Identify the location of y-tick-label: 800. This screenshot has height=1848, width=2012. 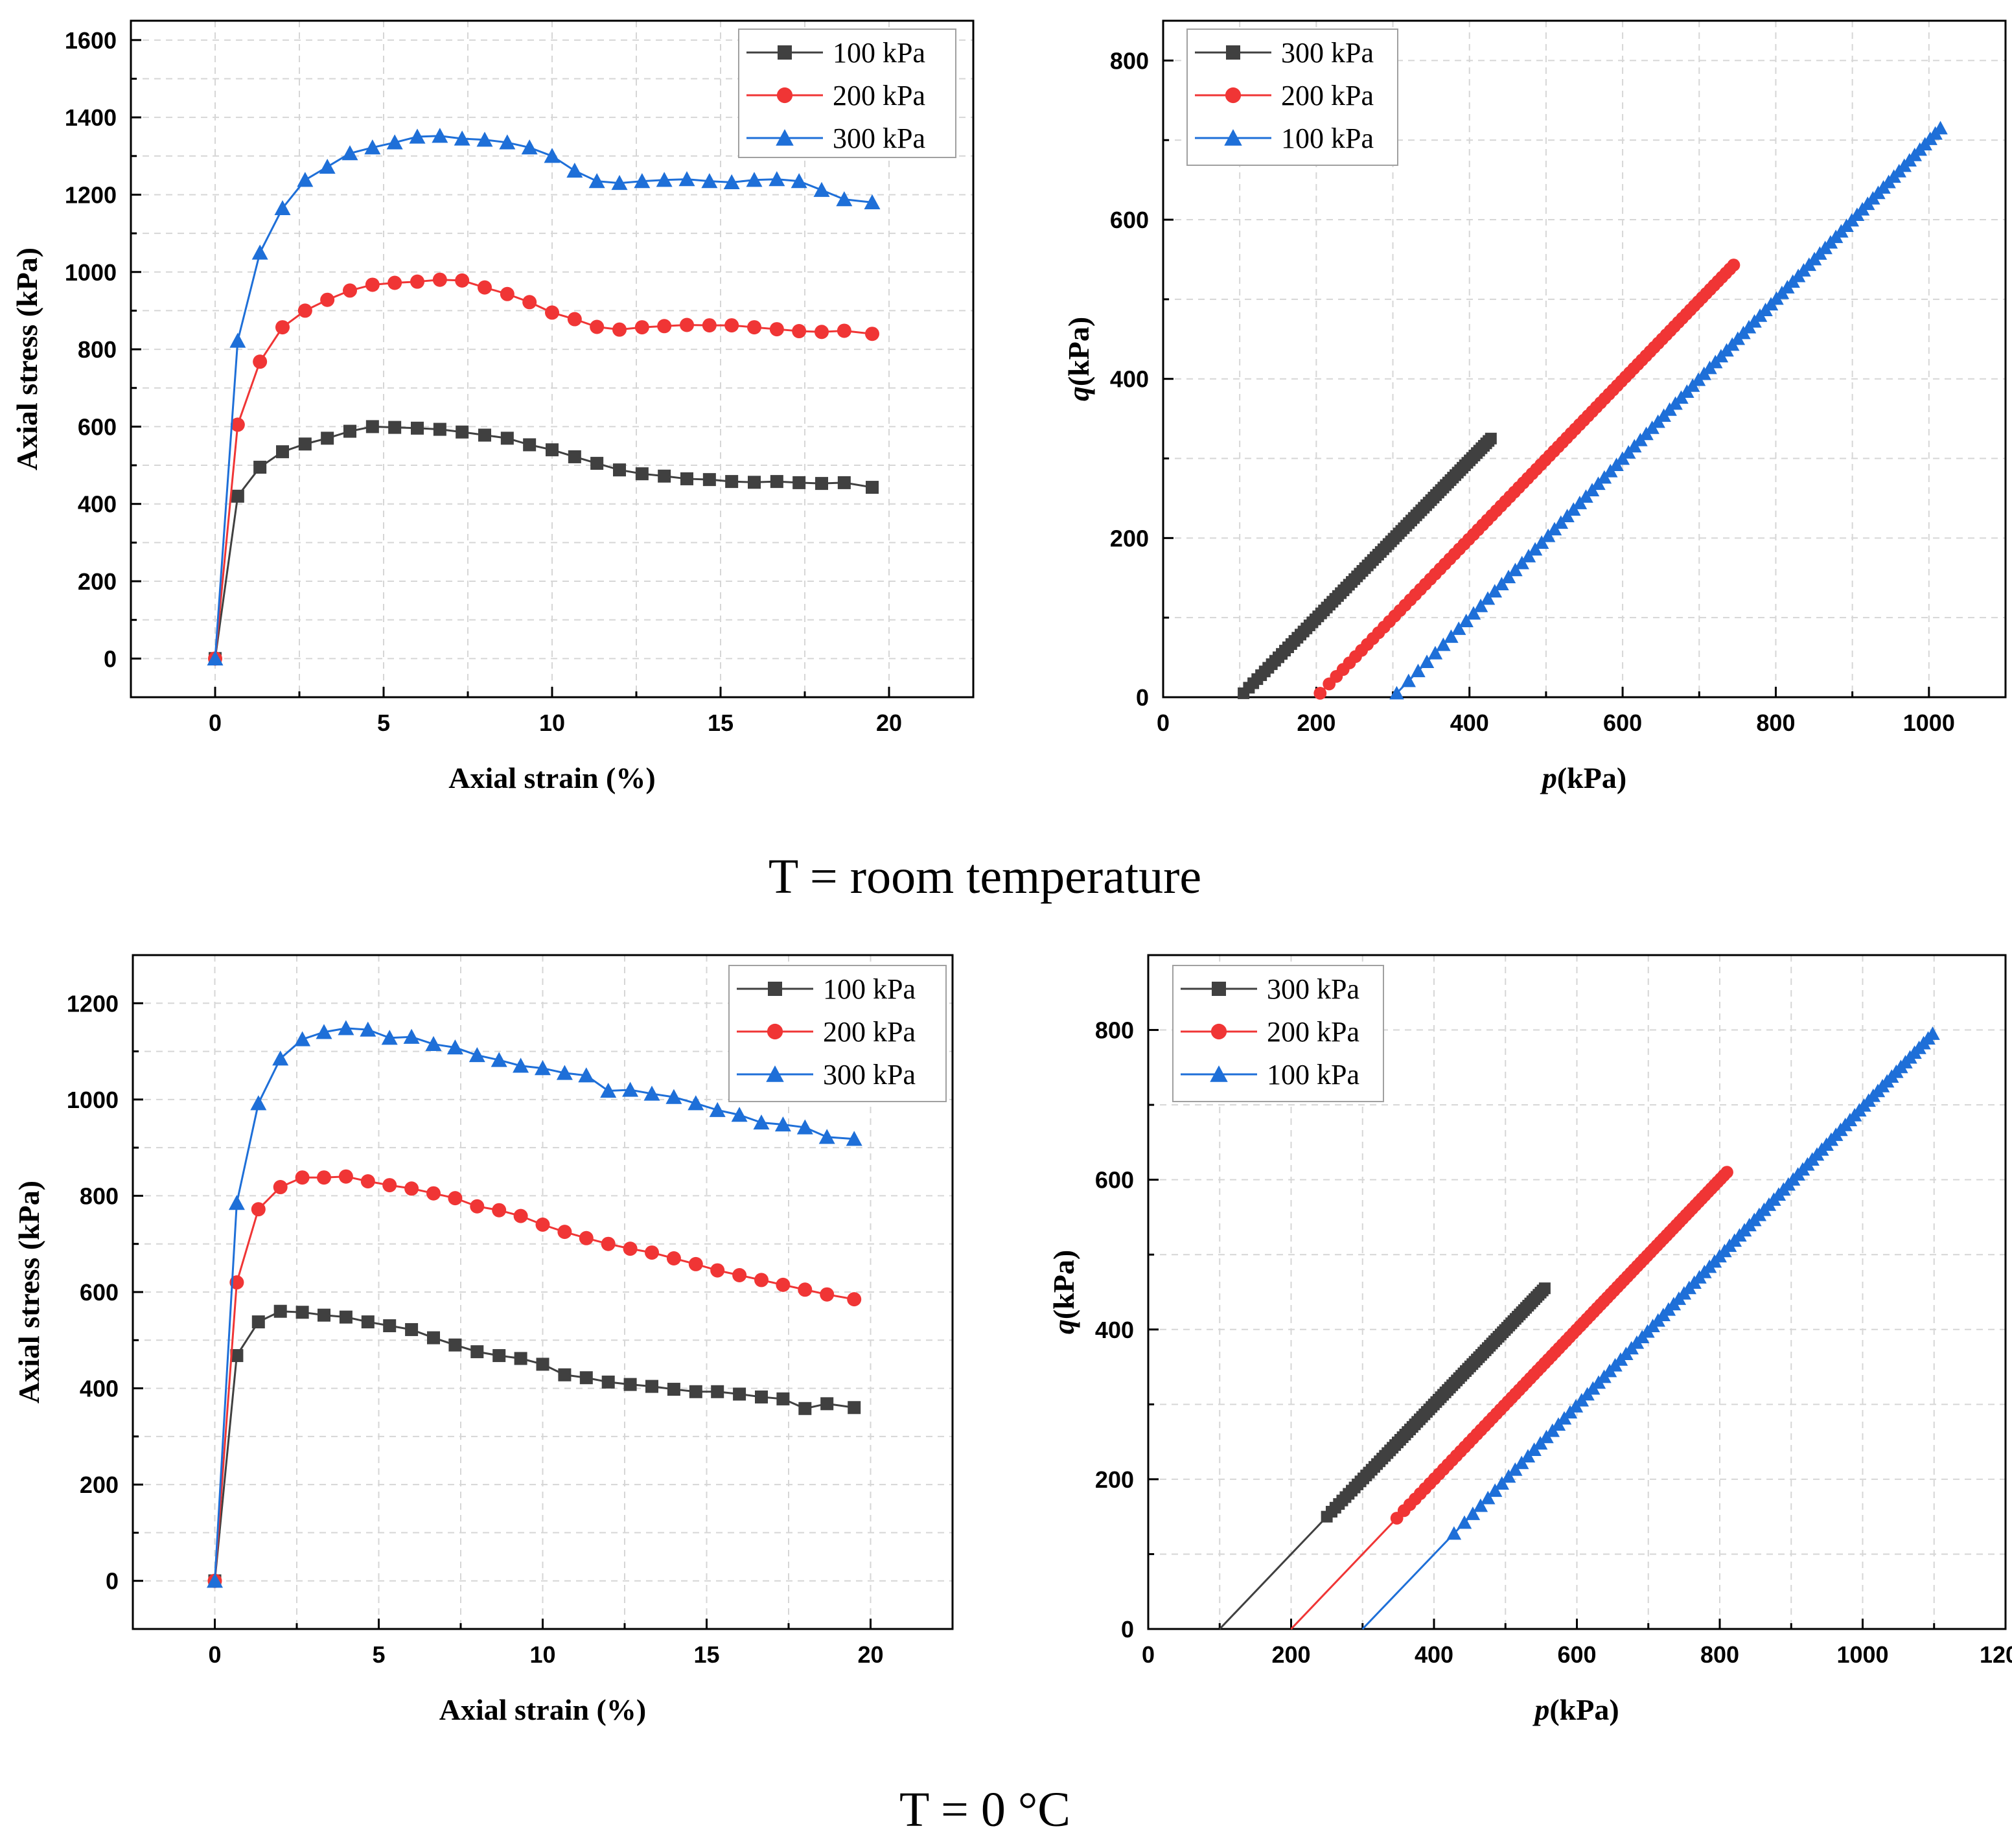
(100, 1196).